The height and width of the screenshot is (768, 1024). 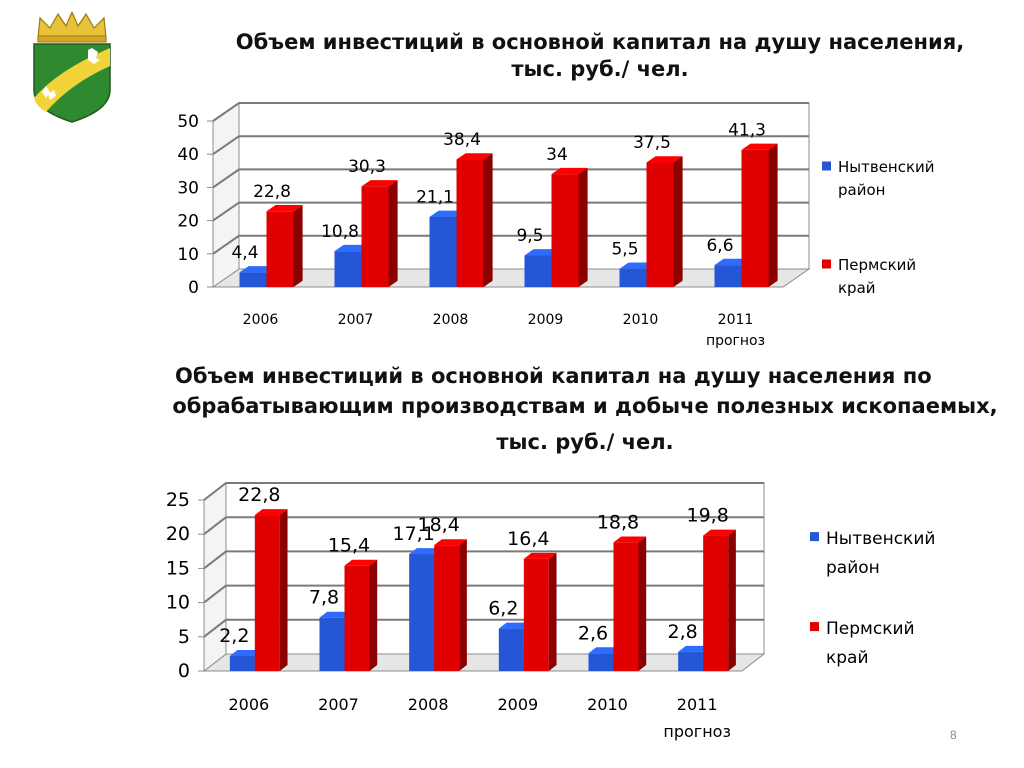 I want to click on chart1-data-label: 10,8, so click(x=340, y=232).